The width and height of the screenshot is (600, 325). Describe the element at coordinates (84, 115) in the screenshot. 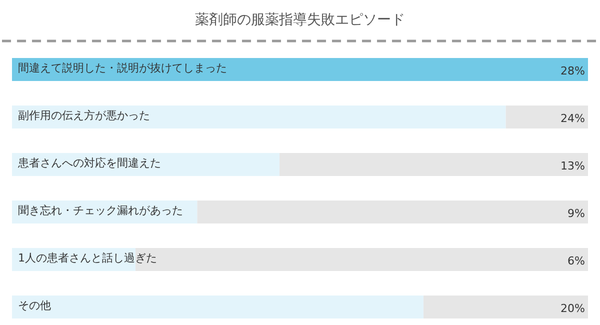

I see `y-tick-label: 副作用の伝え方が悪かった` at that location.